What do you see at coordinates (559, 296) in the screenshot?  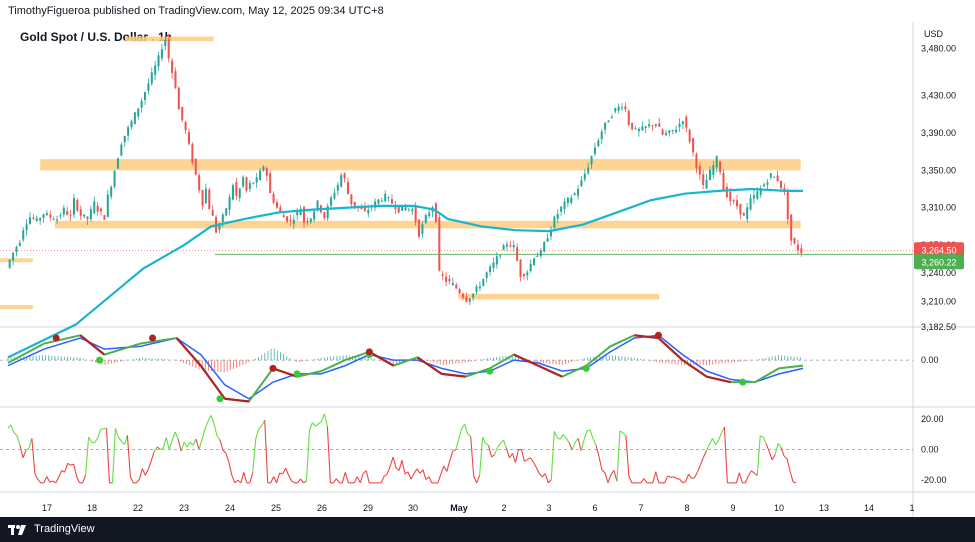 I see `resistance-support-zone` at bounding box center [559, 296].